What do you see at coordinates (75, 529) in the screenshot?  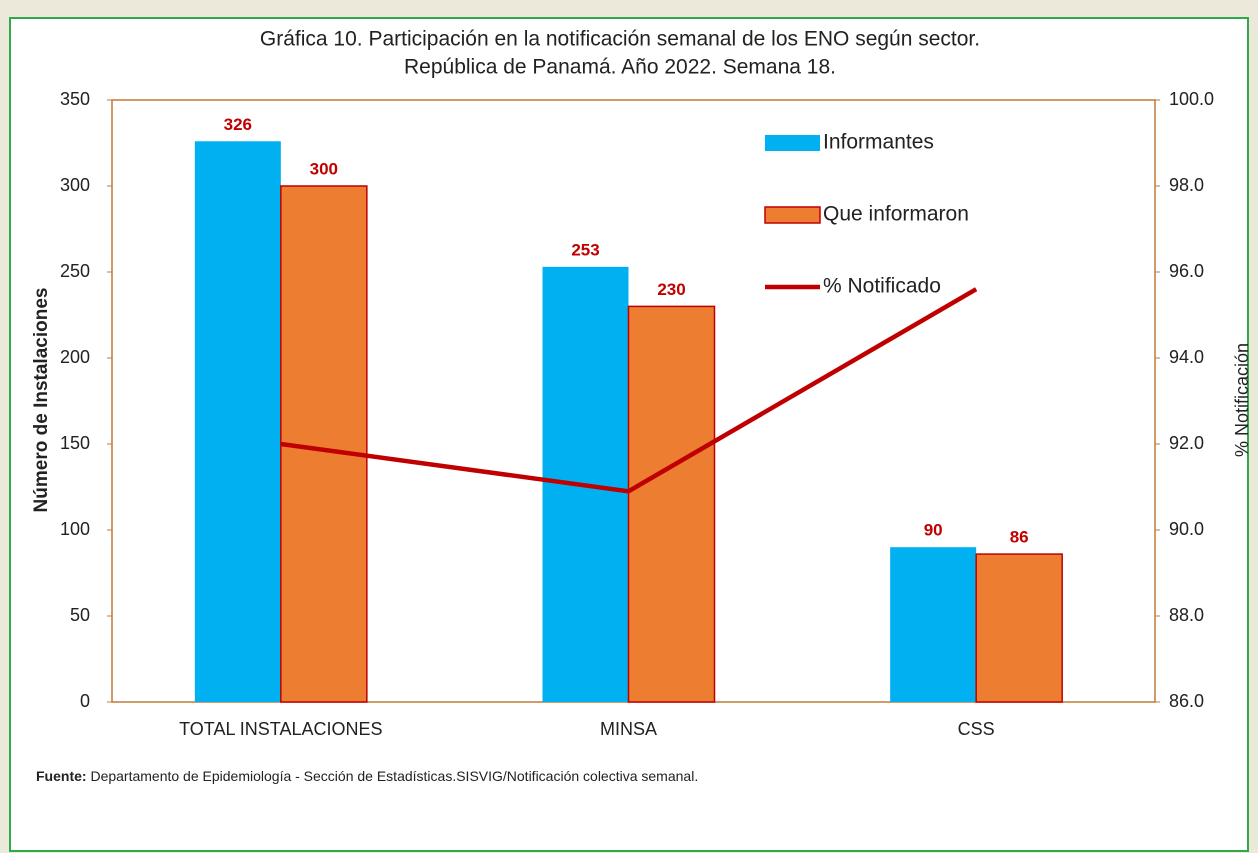 I see `y-tick-label: 100` at bounding box center [75, 529].